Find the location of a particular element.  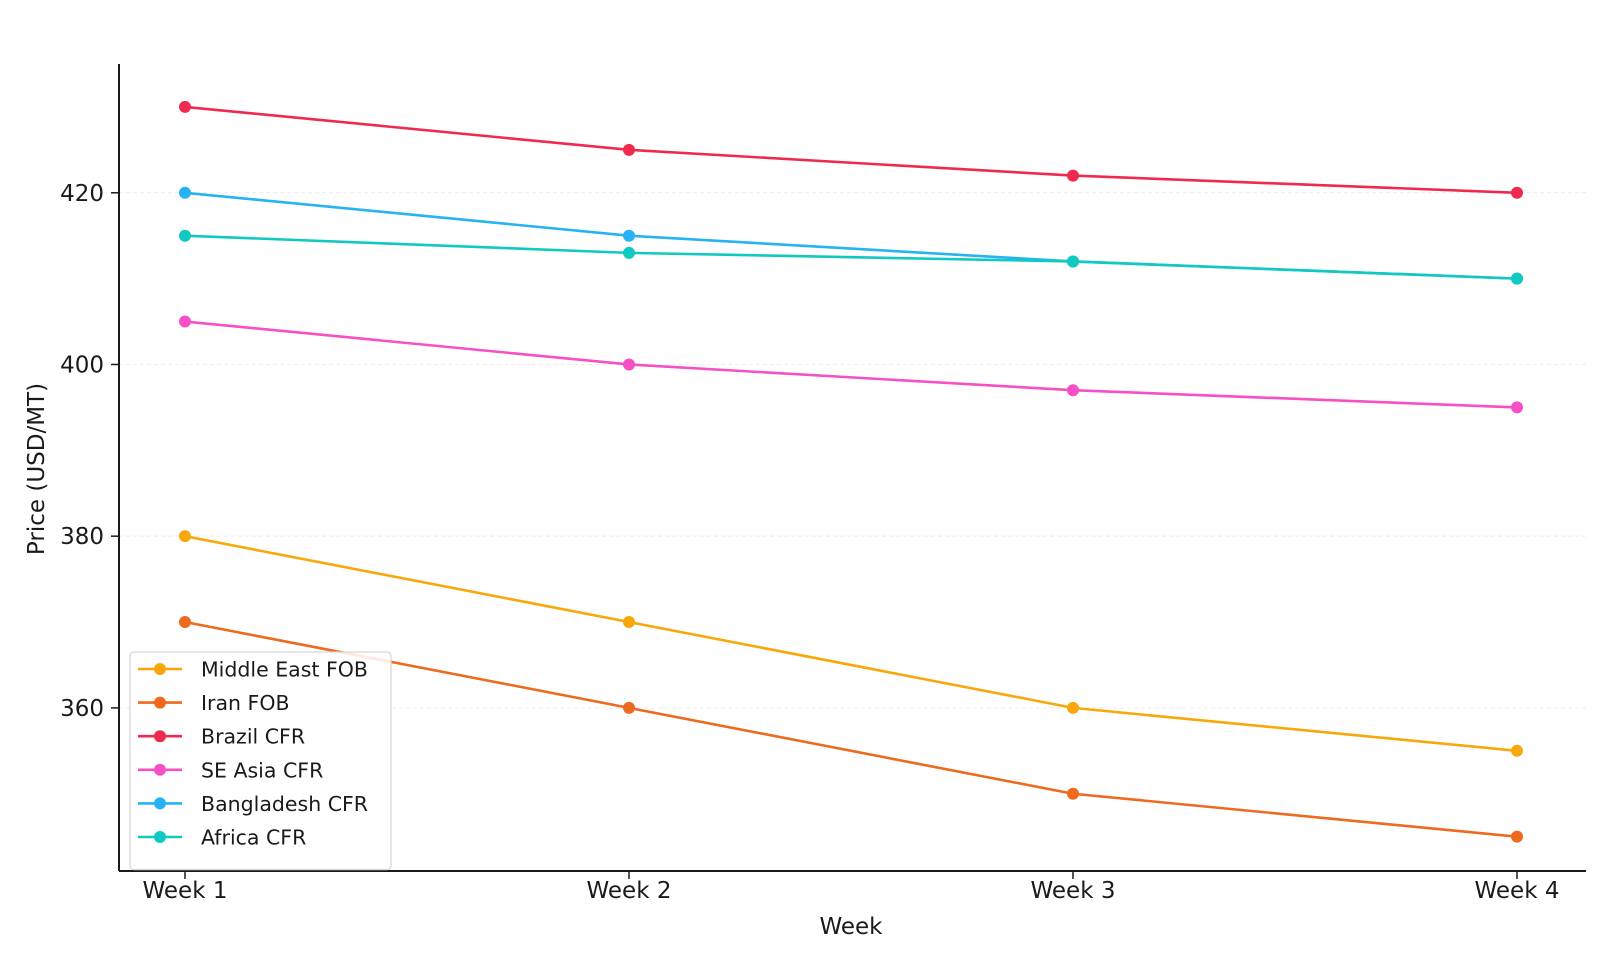

y-tick-label: 380 is located at coordinates (82, 537).